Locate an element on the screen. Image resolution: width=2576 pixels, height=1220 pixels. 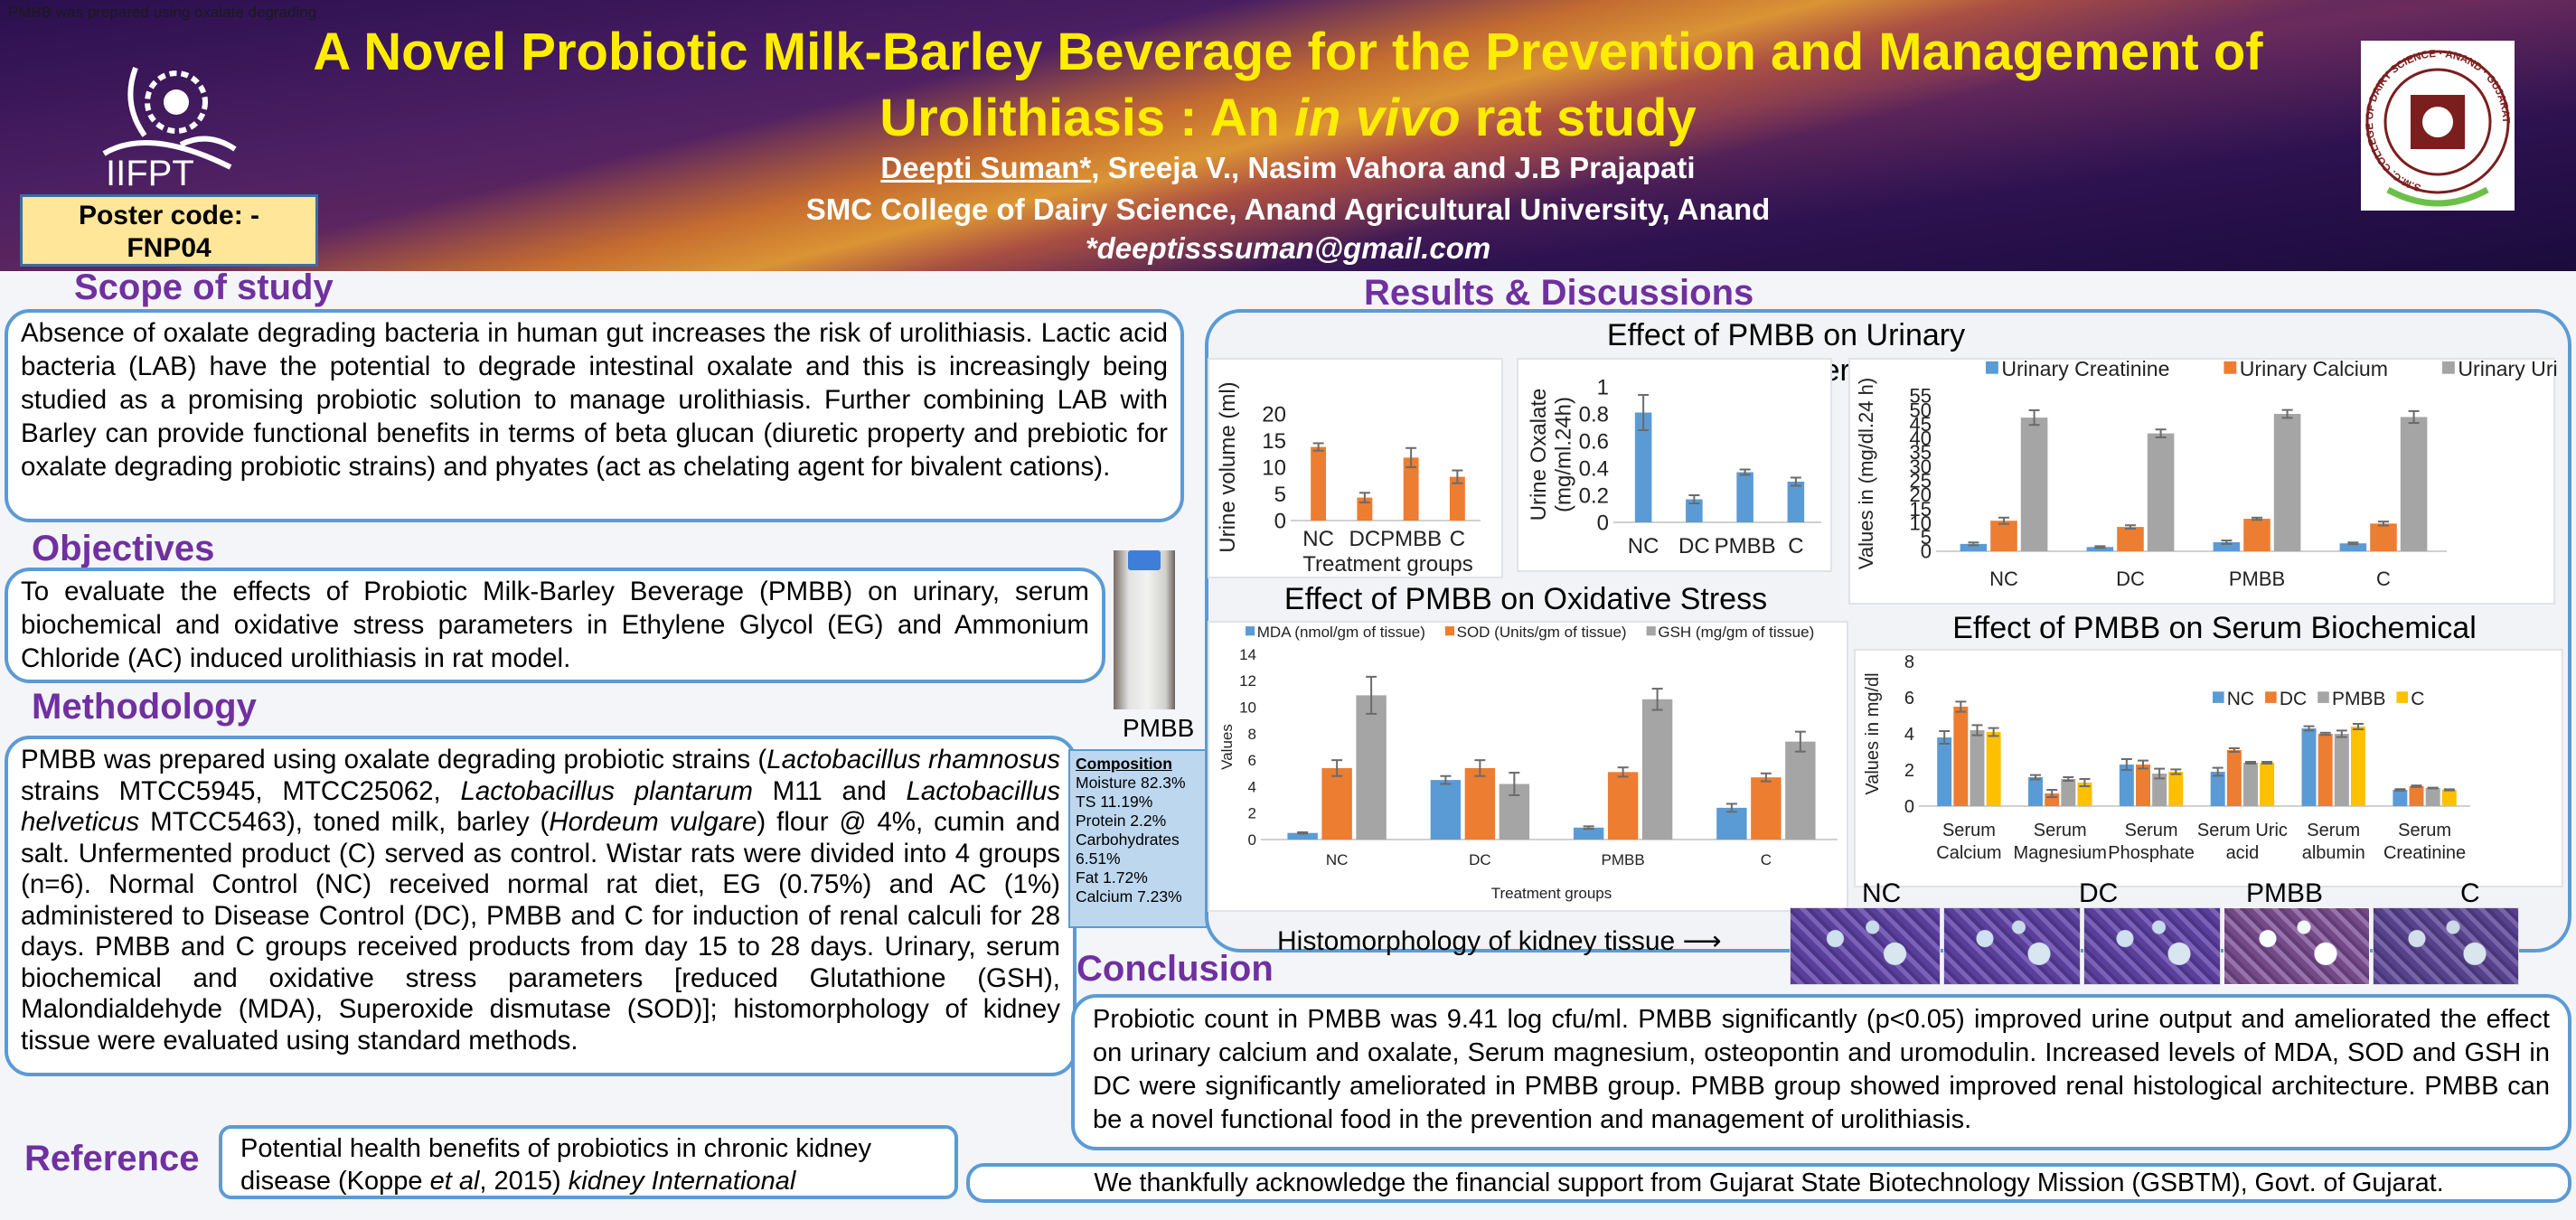
category-label: albumin is located at coordinates (2333, 853).